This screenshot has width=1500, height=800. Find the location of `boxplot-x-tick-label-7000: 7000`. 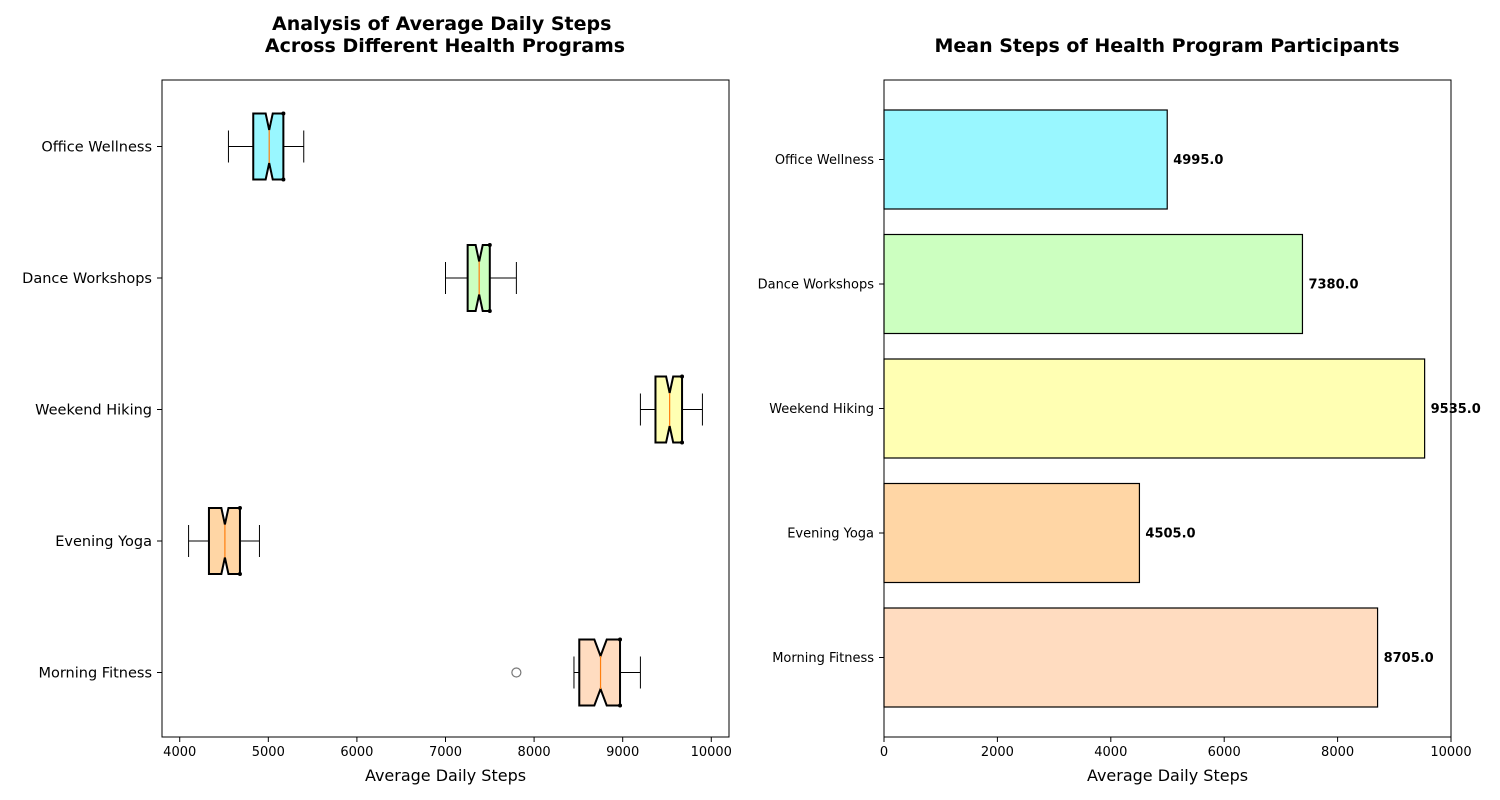

boxplot-x-tick-label-7000: 7000 is located at coordinates (445, 752).